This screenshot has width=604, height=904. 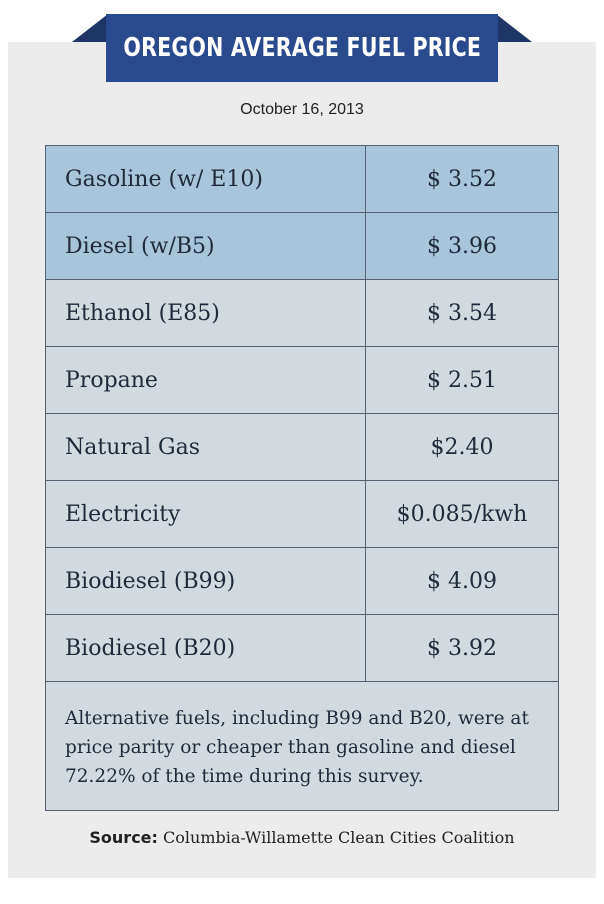 What do you see at coordinates (206, 313) in the screenshot?
I see `fuel-name-cell: Ethanol (E85)` at bounding box center [206, 313].